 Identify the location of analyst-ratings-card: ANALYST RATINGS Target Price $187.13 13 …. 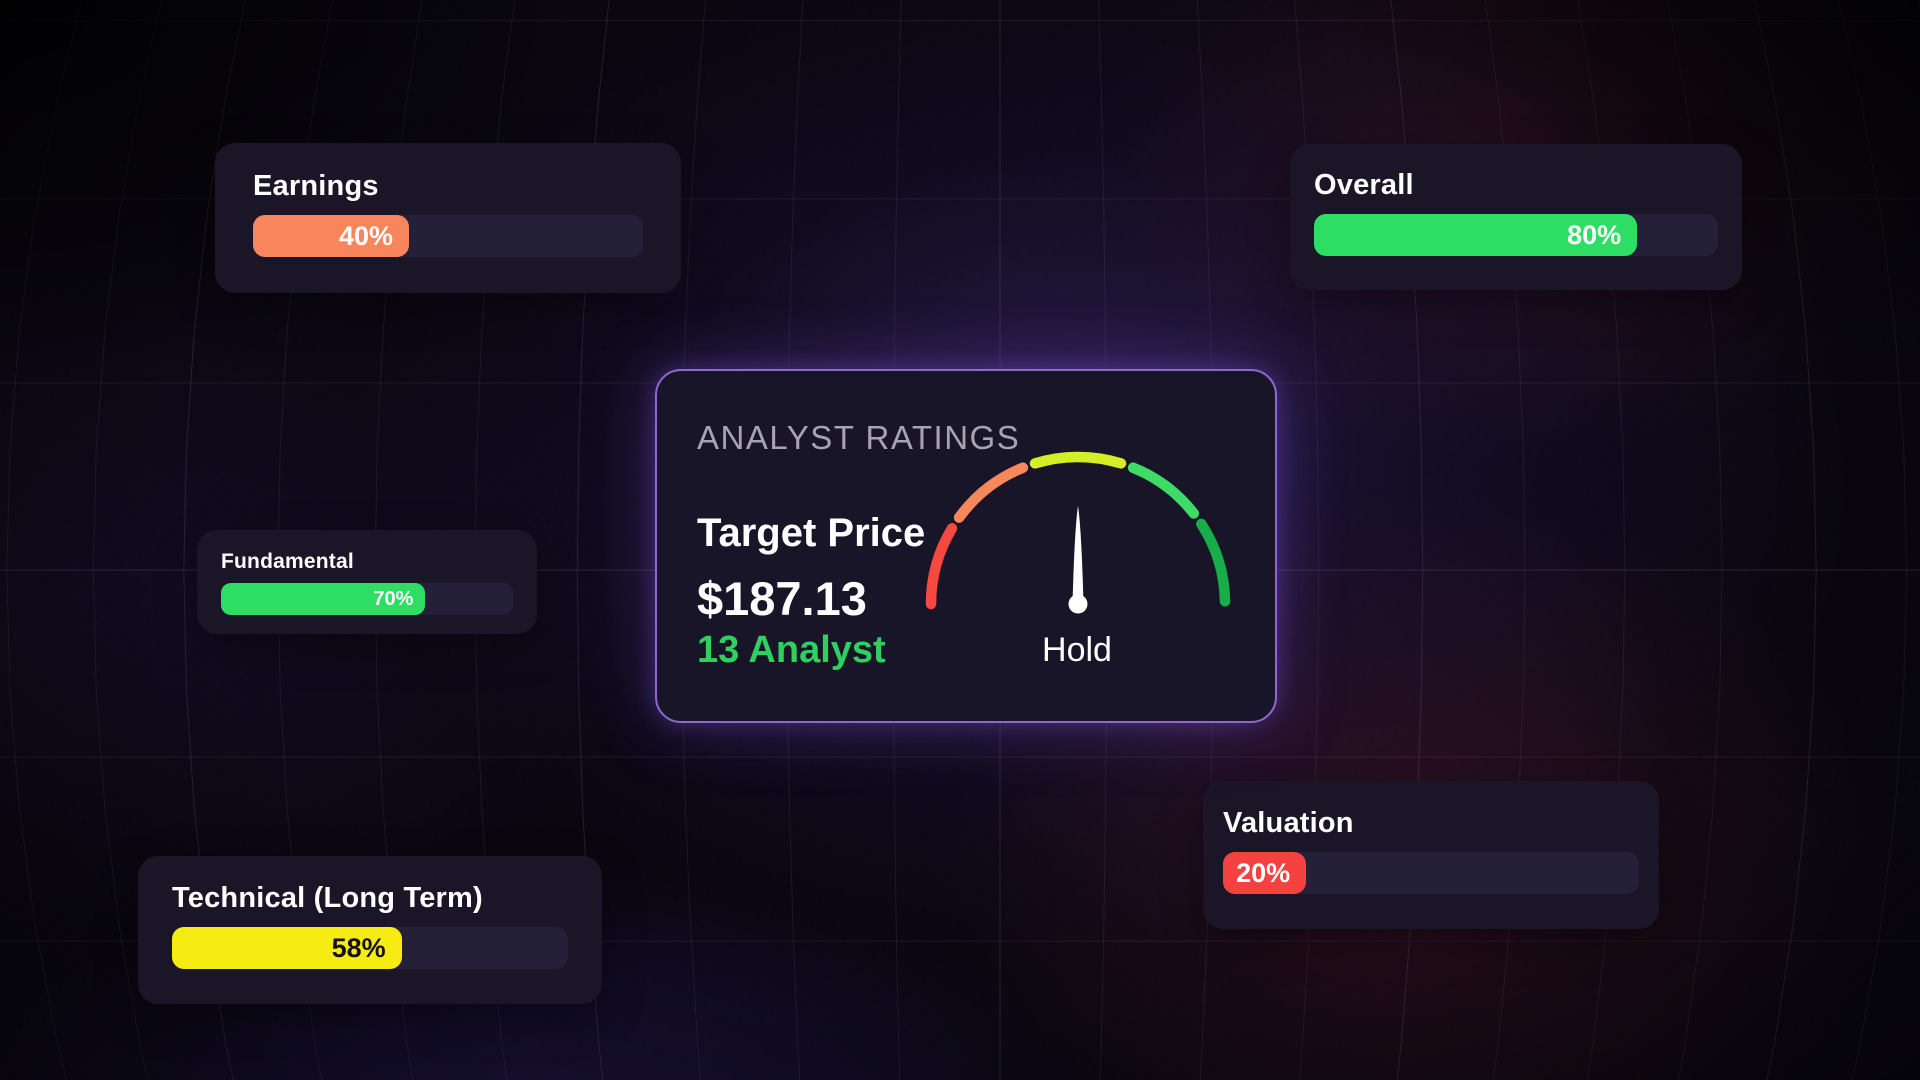
(966, 546).